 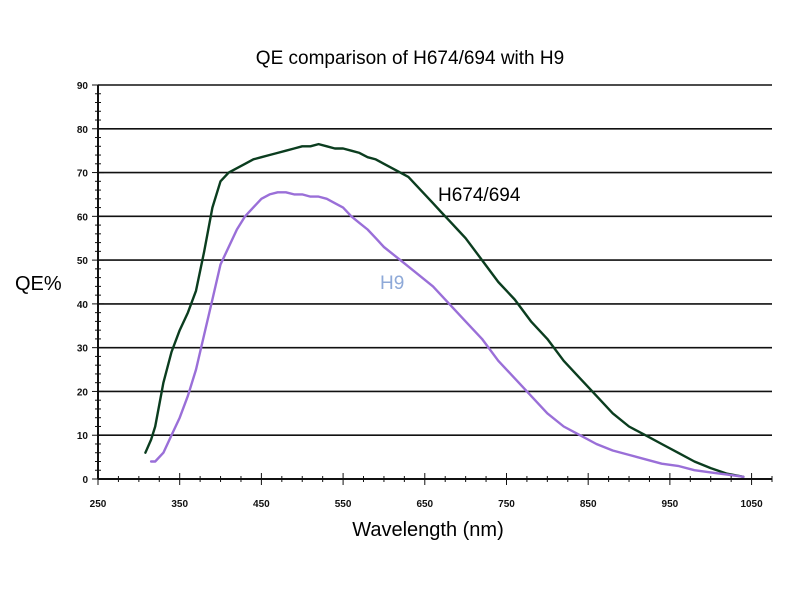 What do you see at coordinates (83, 130) in the screenshot?
I see `y-tick-label: 80` at bounding box center [83, 130].